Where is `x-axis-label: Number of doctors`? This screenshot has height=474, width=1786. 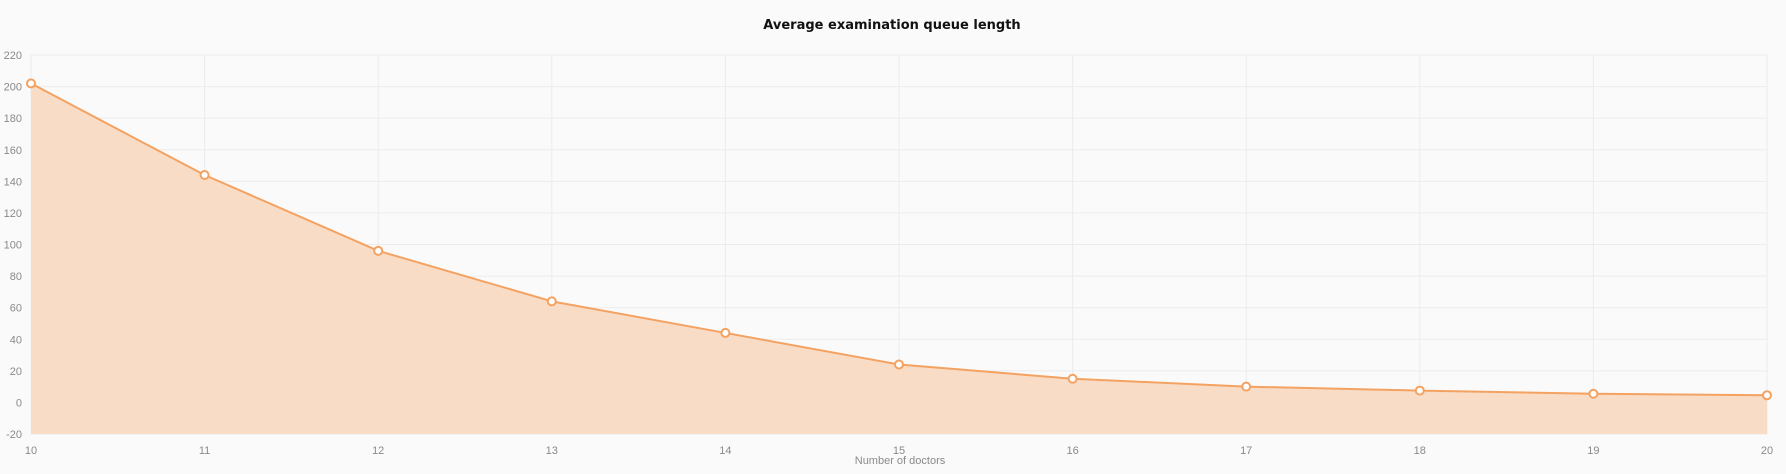
x-axis-label: Number of doctors is located at coordinates (900, 461).